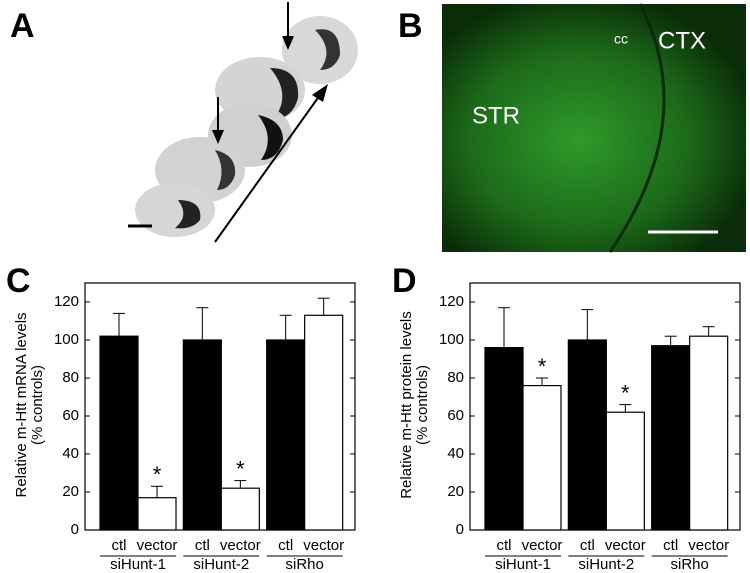 This screenshot has height=573, width=750. Describe the element at coordinates (621, 39) in the screenshot. I see `image-label: cc` at that location.